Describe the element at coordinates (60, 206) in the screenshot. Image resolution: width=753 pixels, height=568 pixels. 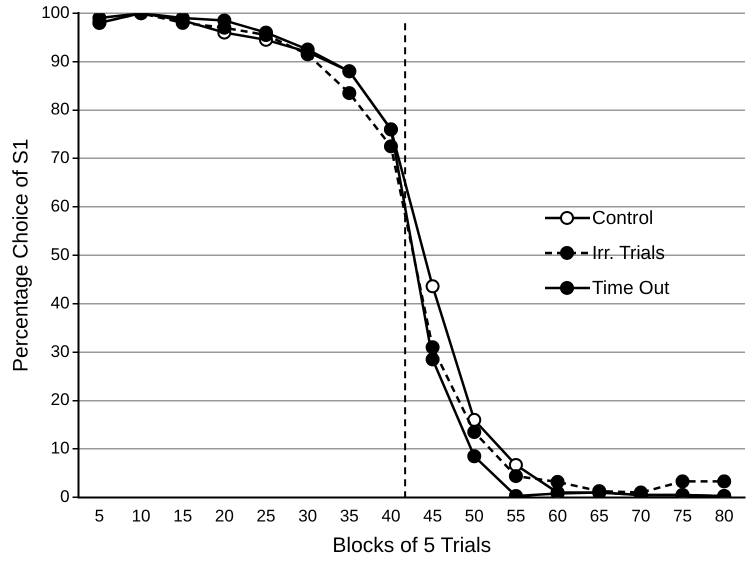
I see `y-tick-label: 60` at that location.